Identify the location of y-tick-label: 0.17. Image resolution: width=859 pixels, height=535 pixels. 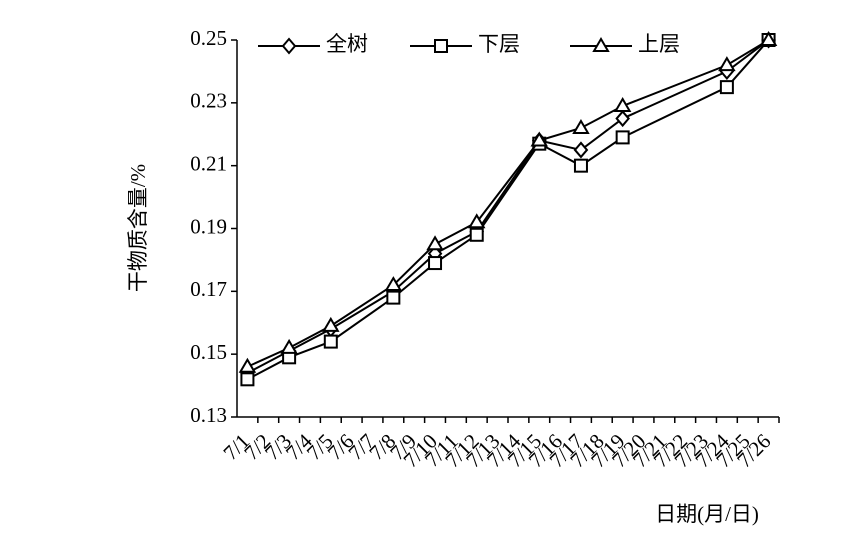
(208, 289).